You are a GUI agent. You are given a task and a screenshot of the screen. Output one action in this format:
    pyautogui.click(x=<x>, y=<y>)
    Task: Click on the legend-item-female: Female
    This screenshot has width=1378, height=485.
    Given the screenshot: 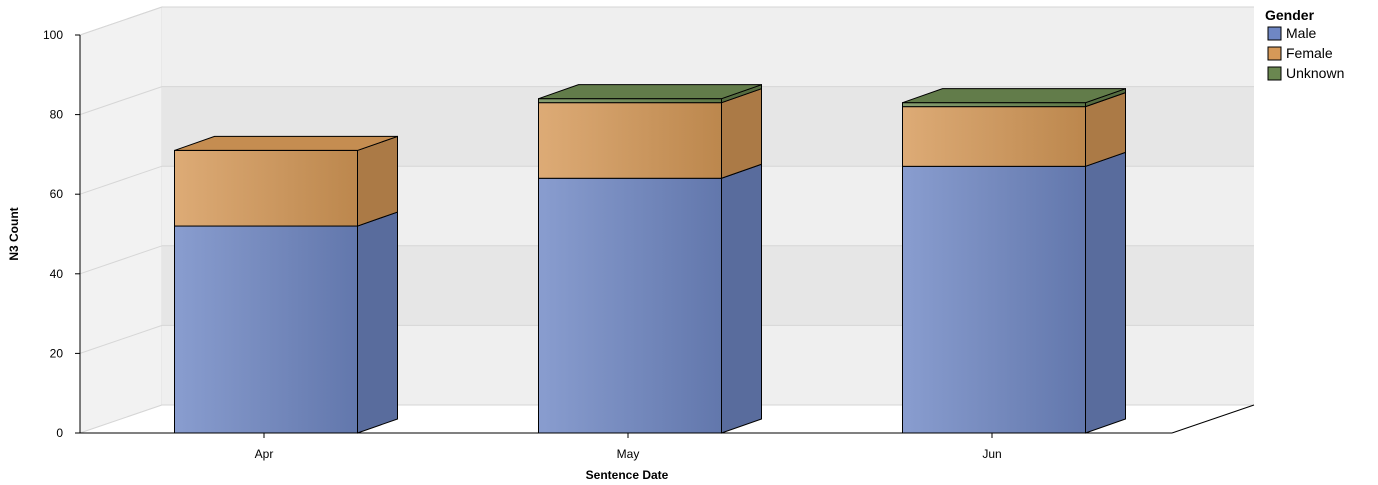 What is the action you would take?
    pyautogui.click(x=1300, y=53)
    